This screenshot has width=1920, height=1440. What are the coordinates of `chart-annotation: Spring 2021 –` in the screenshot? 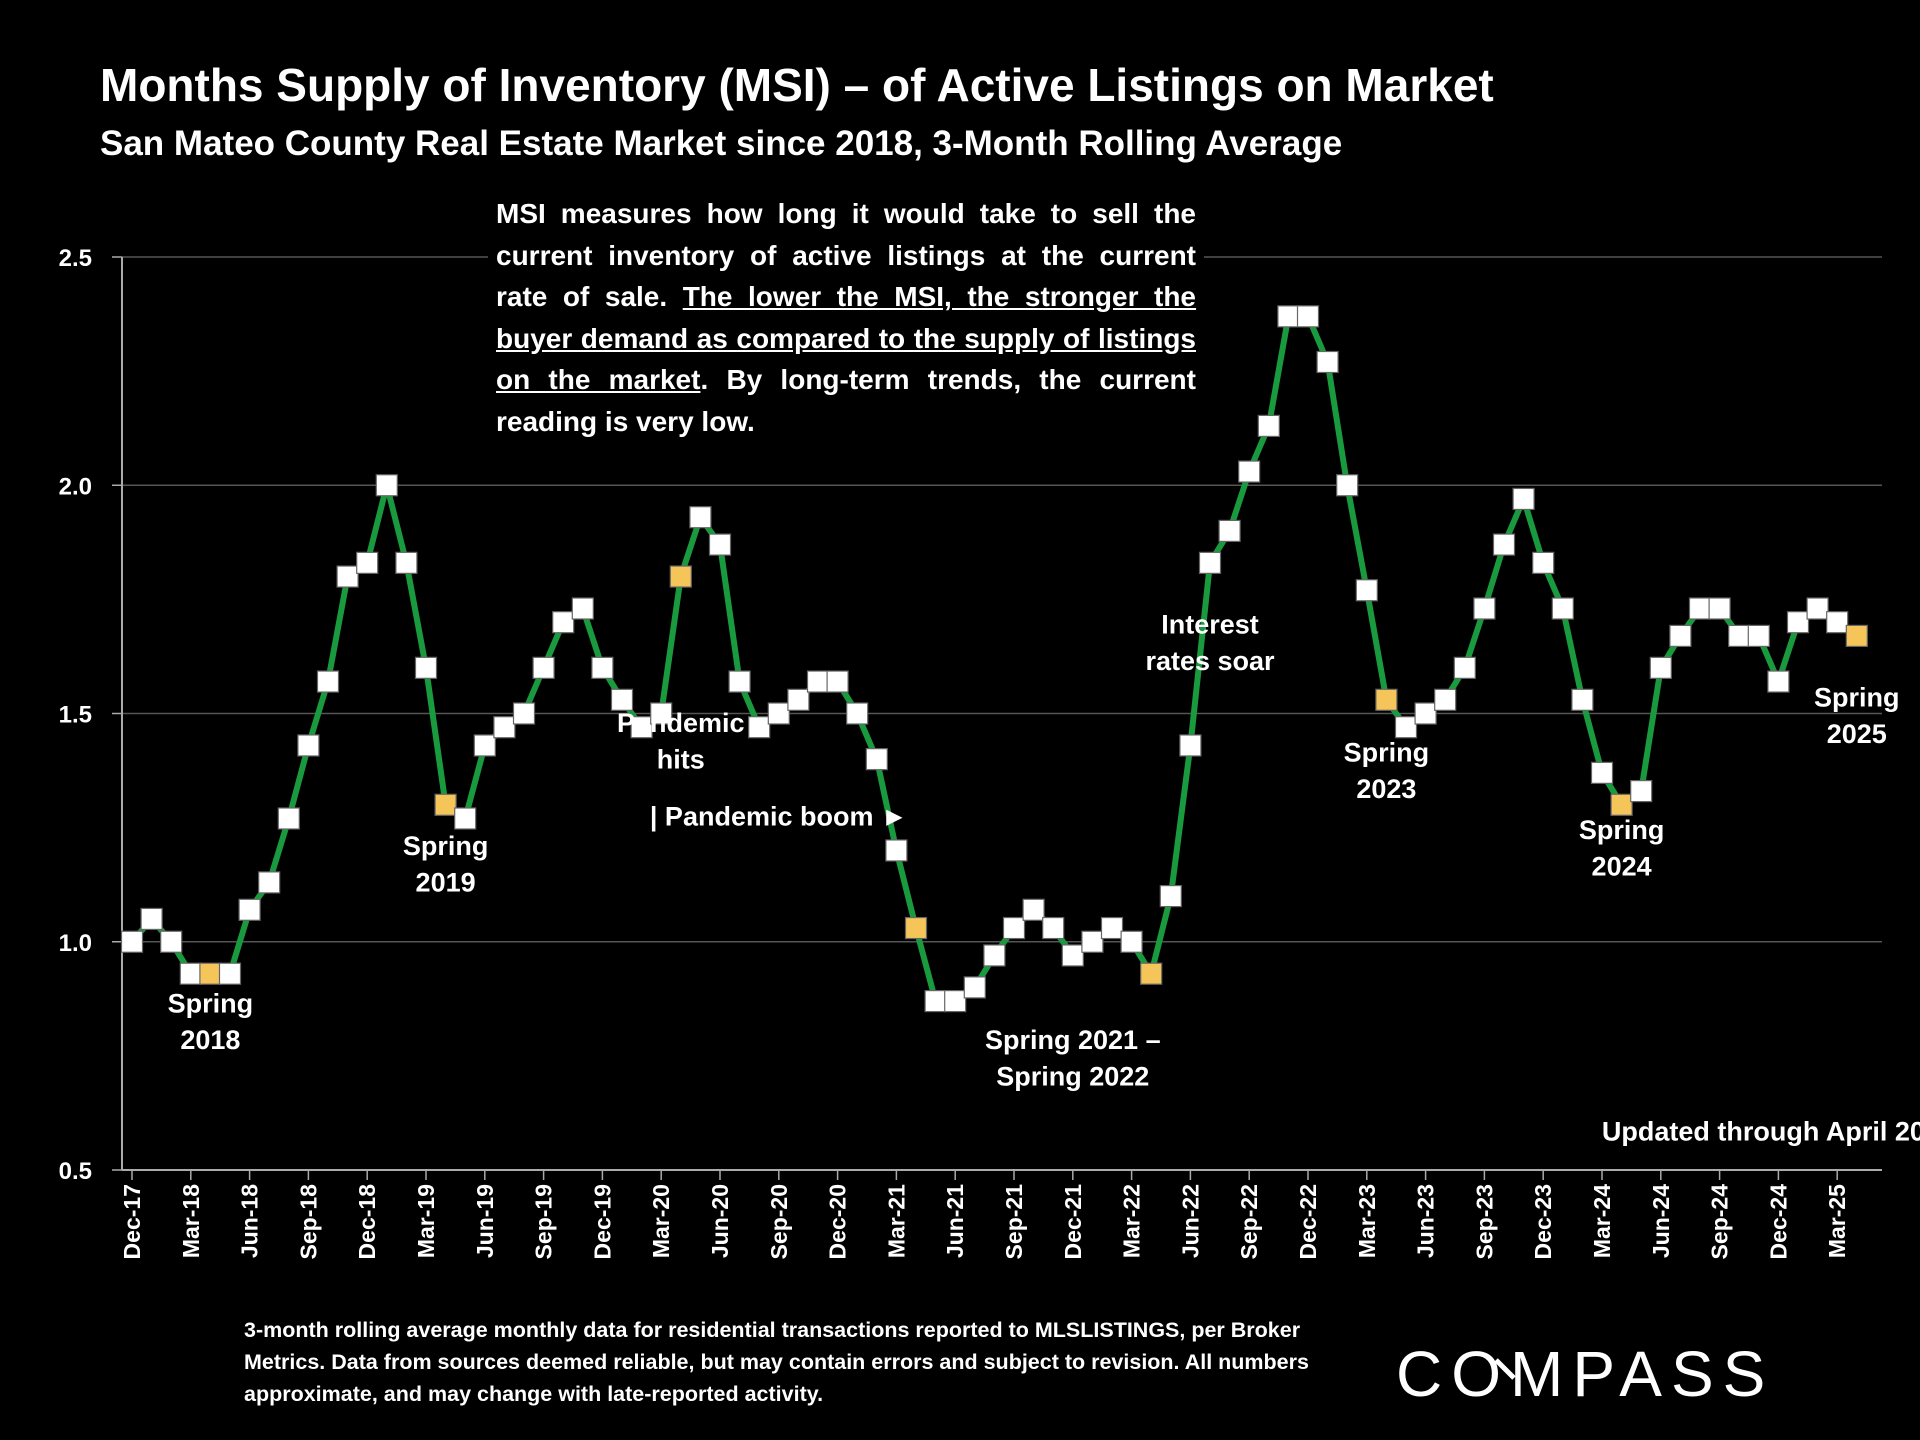 It's located at (1073, 1040).